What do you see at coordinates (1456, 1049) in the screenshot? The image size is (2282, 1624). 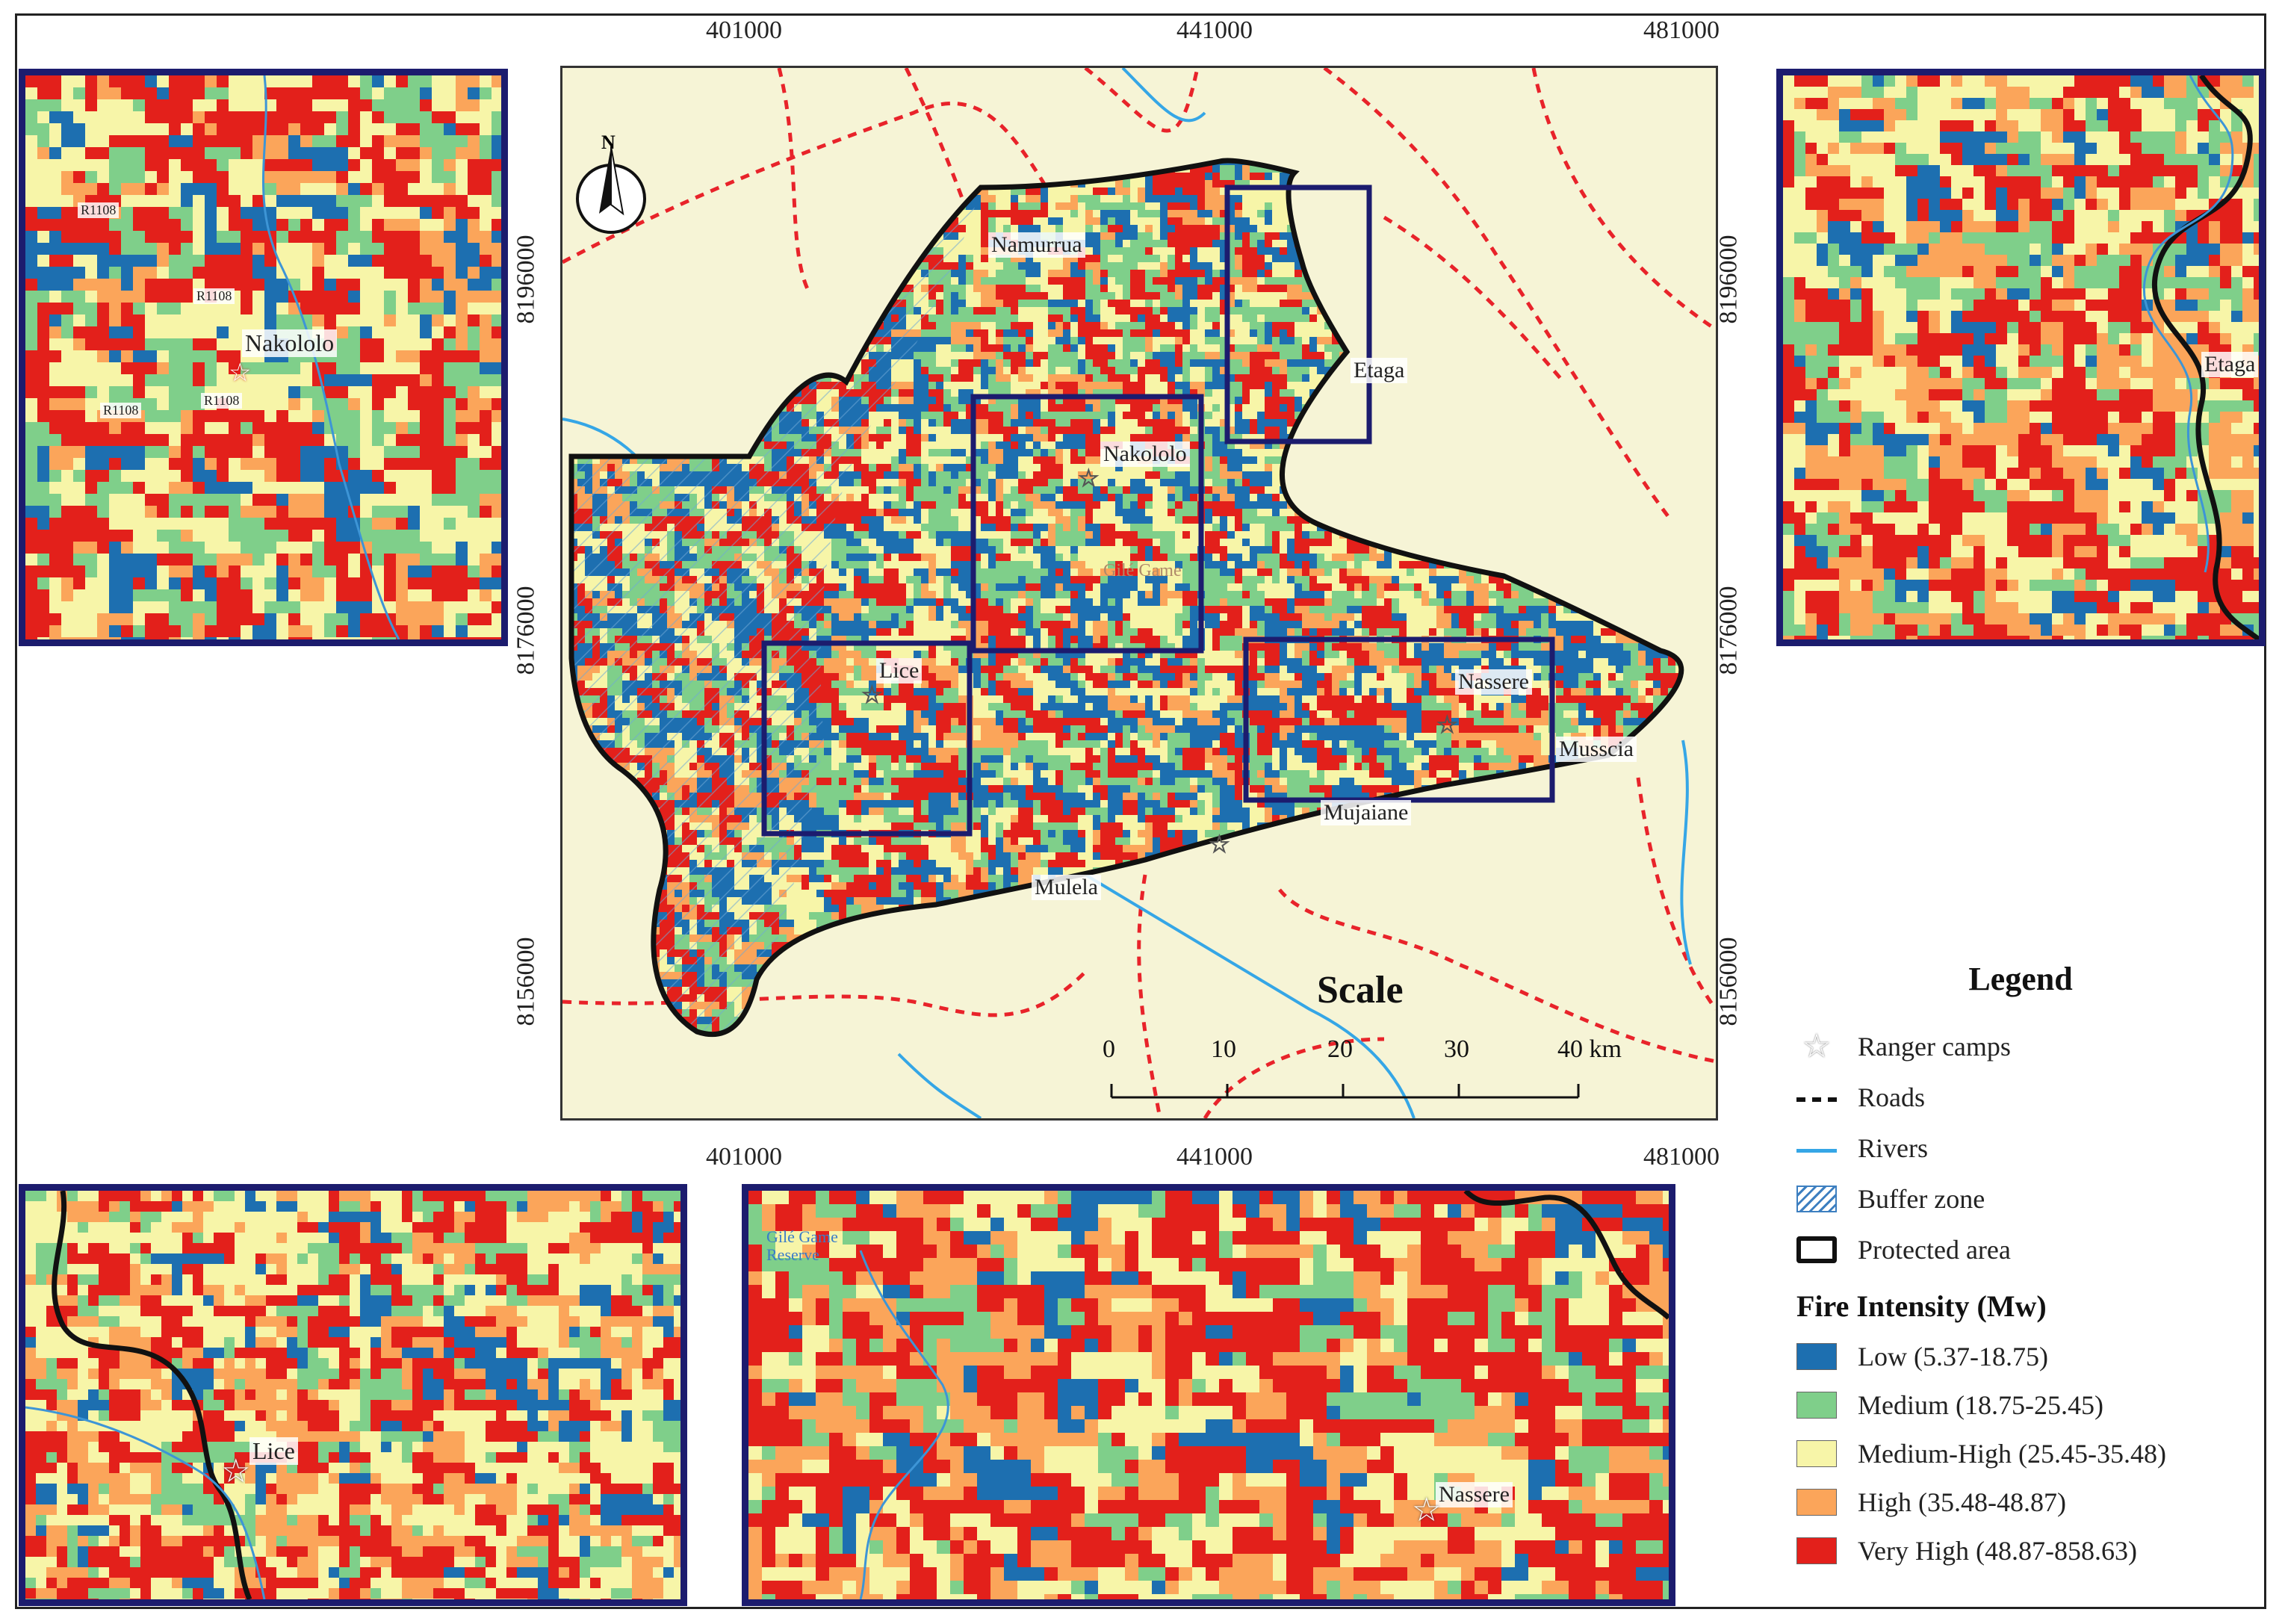 I see `scale-label: 30` at bounding box center [1456, 1049].